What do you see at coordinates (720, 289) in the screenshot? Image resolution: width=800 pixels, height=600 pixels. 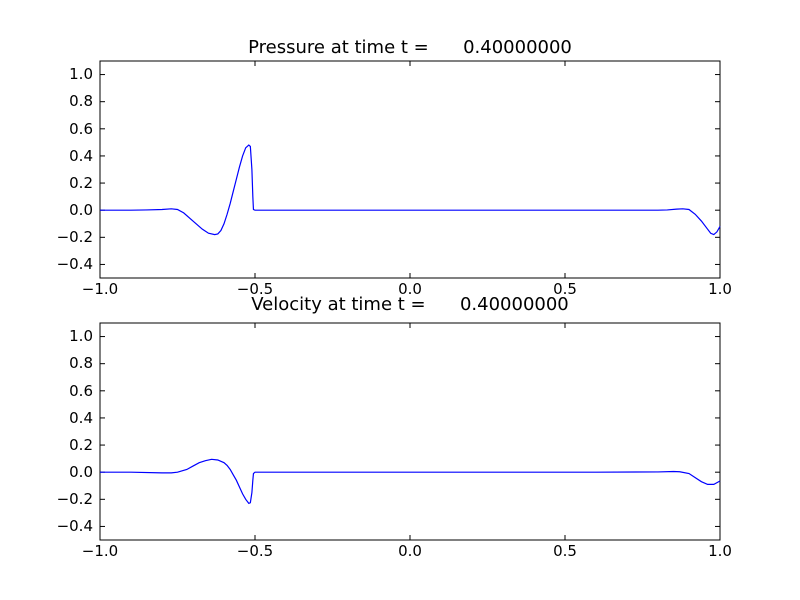 I see `pressure-xtick-label: 1.0` at bounding box center [720, 289].